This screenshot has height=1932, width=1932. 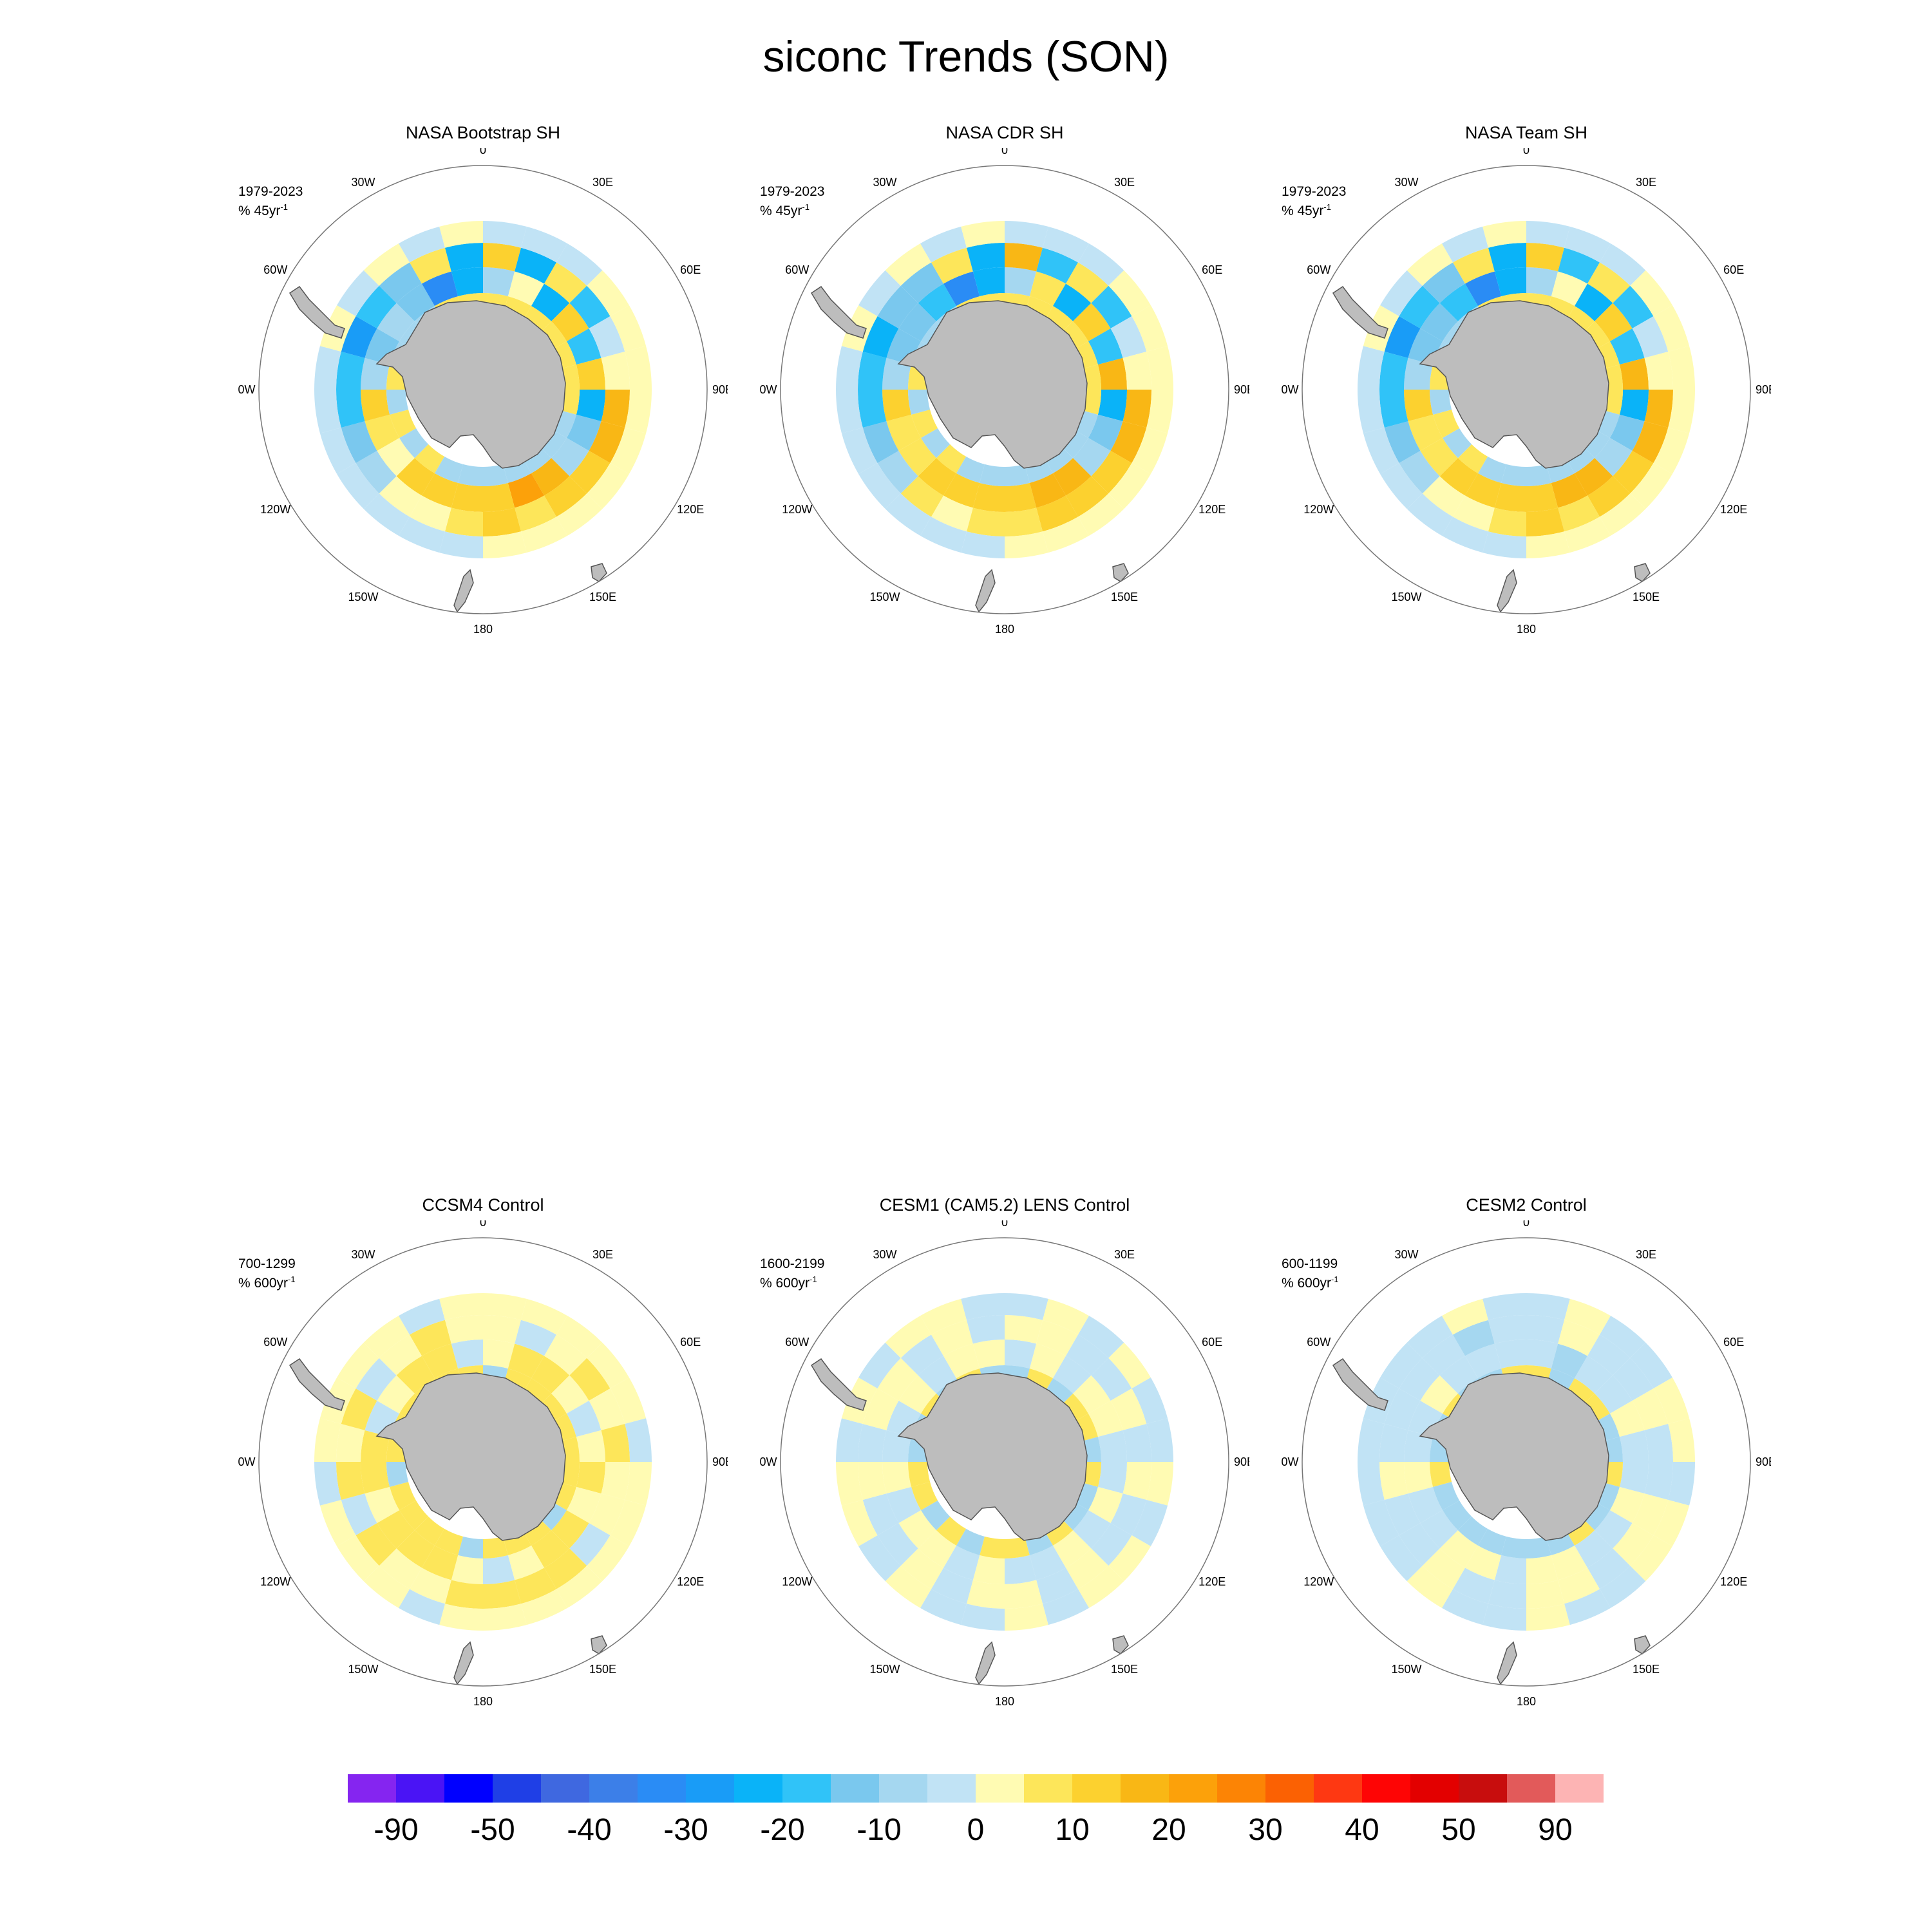 I want to click on colorbar-label: 20, so click(x=1168, y=1830).